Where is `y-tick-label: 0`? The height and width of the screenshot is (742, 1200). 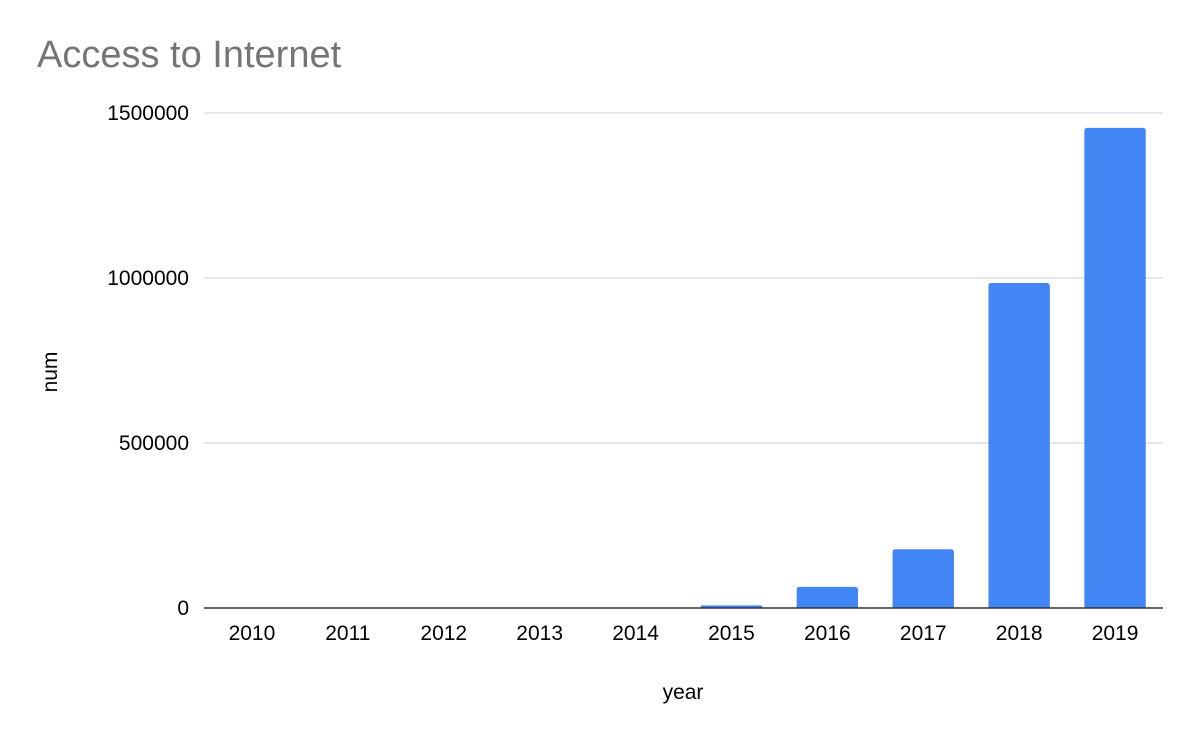
y-tick-label: 0 is located at coordinates (183, 608).